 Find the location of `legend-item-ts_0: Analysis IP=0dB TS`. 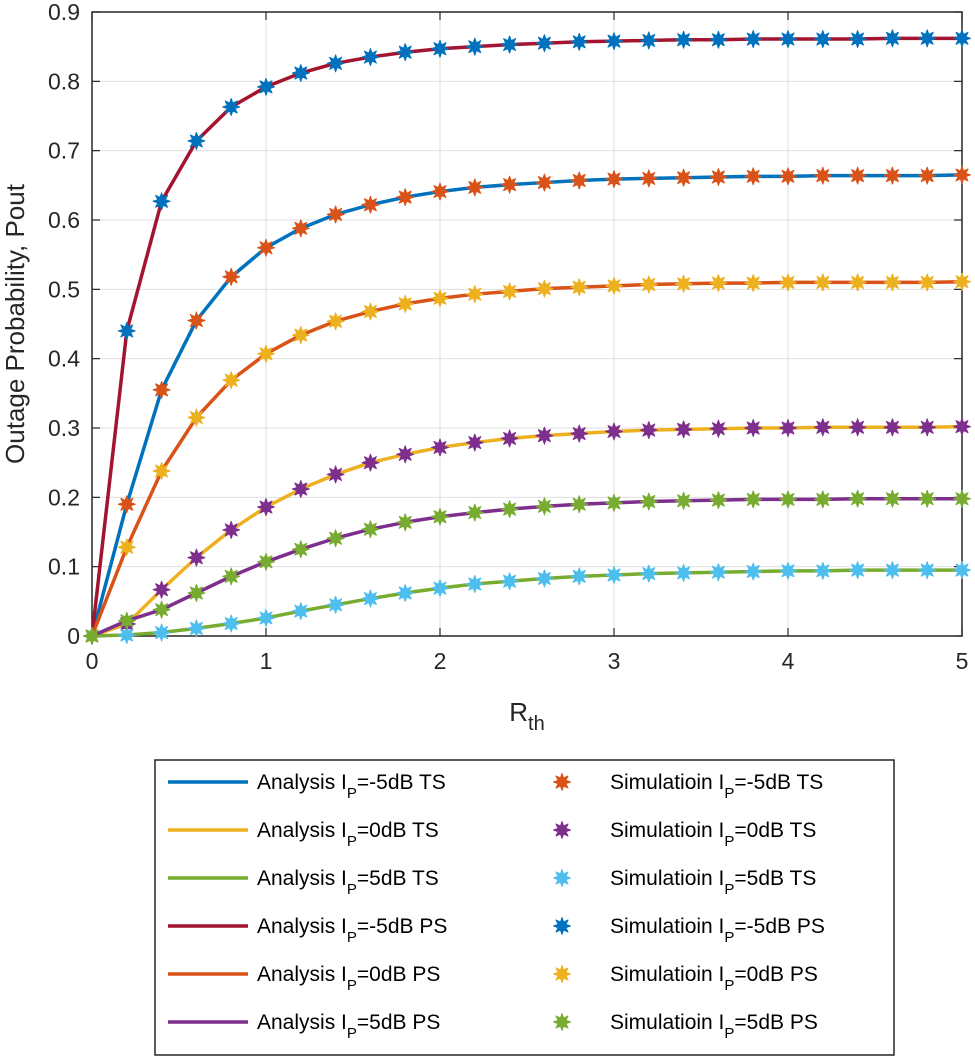

legend-item-ts_0: Analysis IP=0dB TS is located at coordinates (303, 834).